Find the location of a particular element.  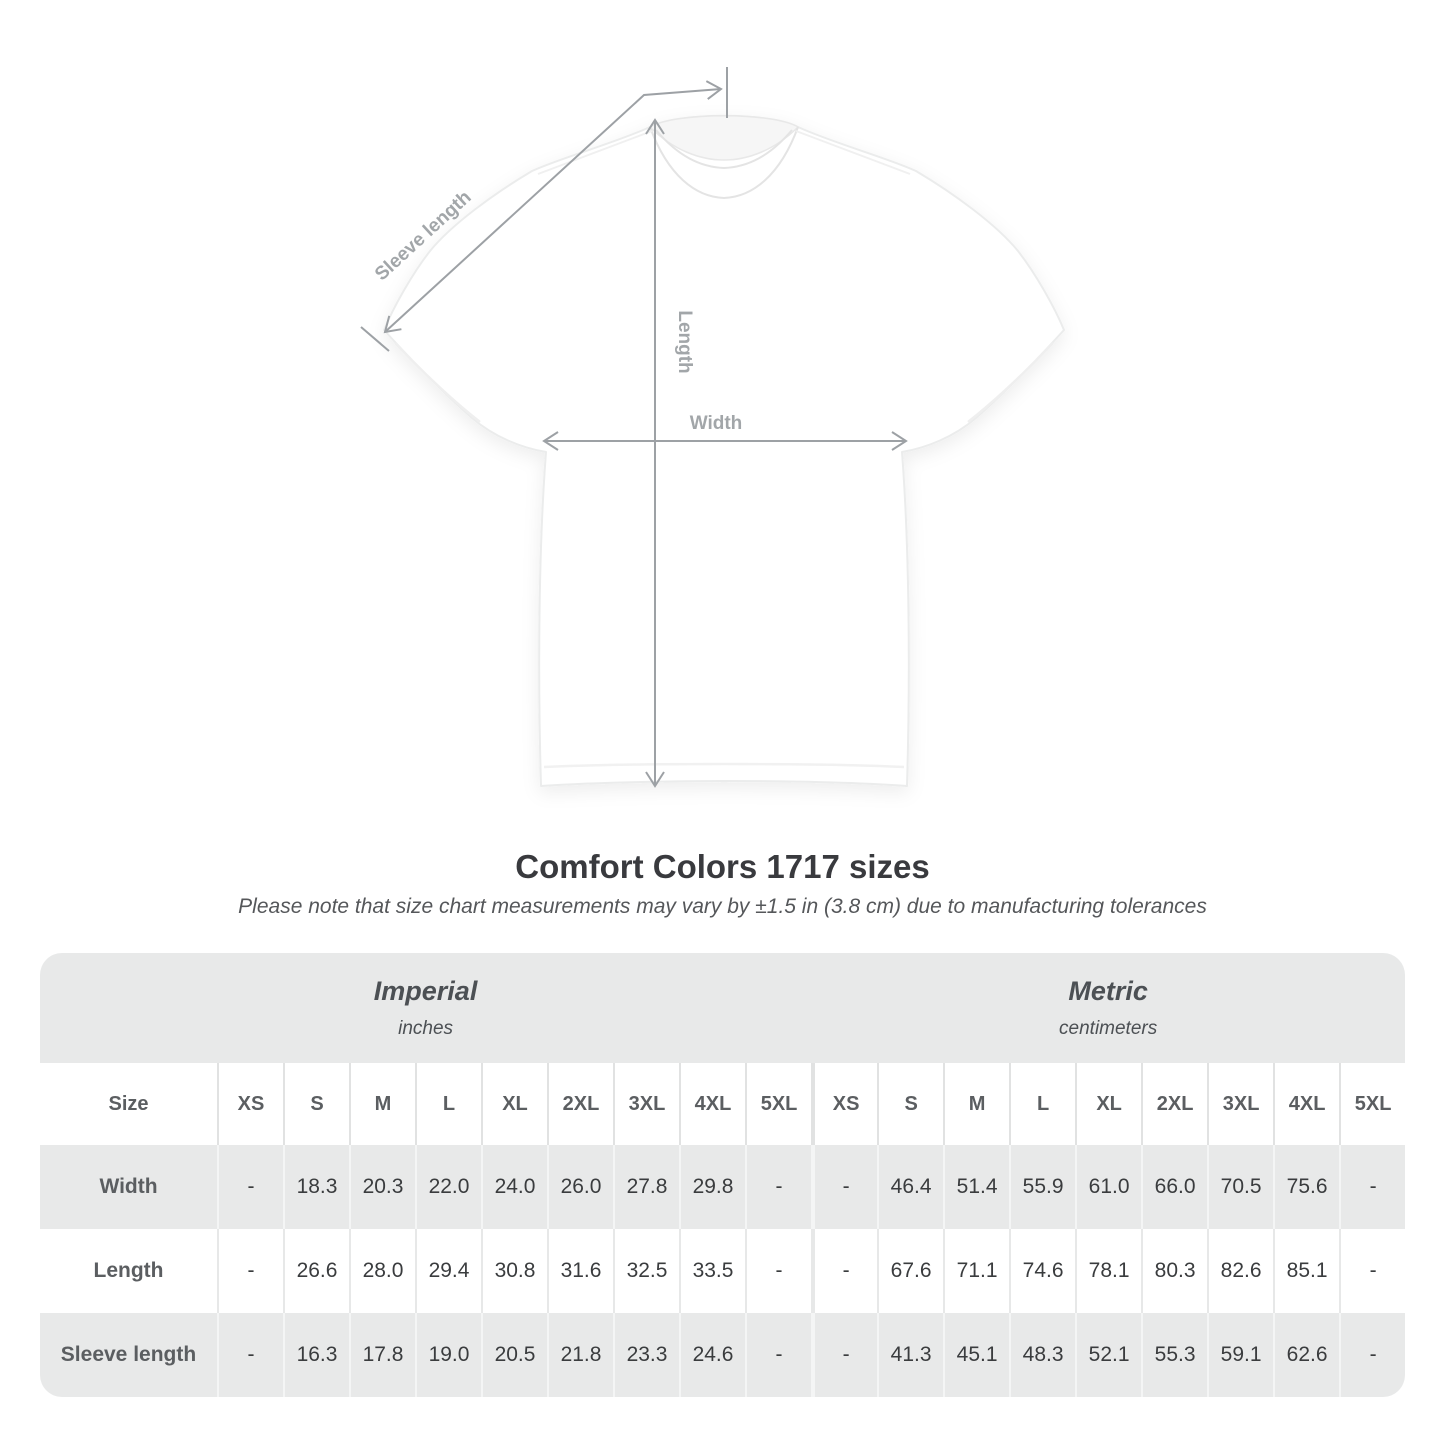

cell-sleeve-length-metric-s: 41.3 is located at coordinates (910, 1355).